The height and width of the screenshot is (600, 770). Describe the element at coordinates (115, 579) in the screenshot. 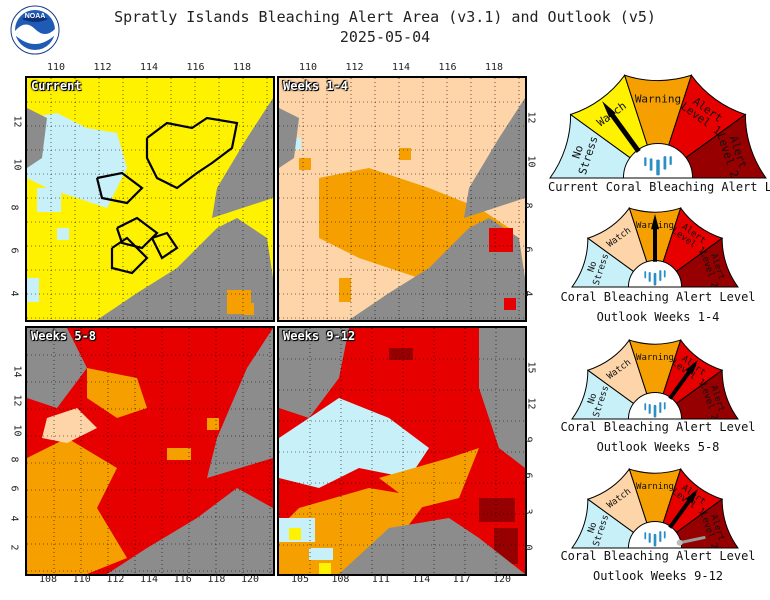

I see `bottom-tick-label: 112` at that location.